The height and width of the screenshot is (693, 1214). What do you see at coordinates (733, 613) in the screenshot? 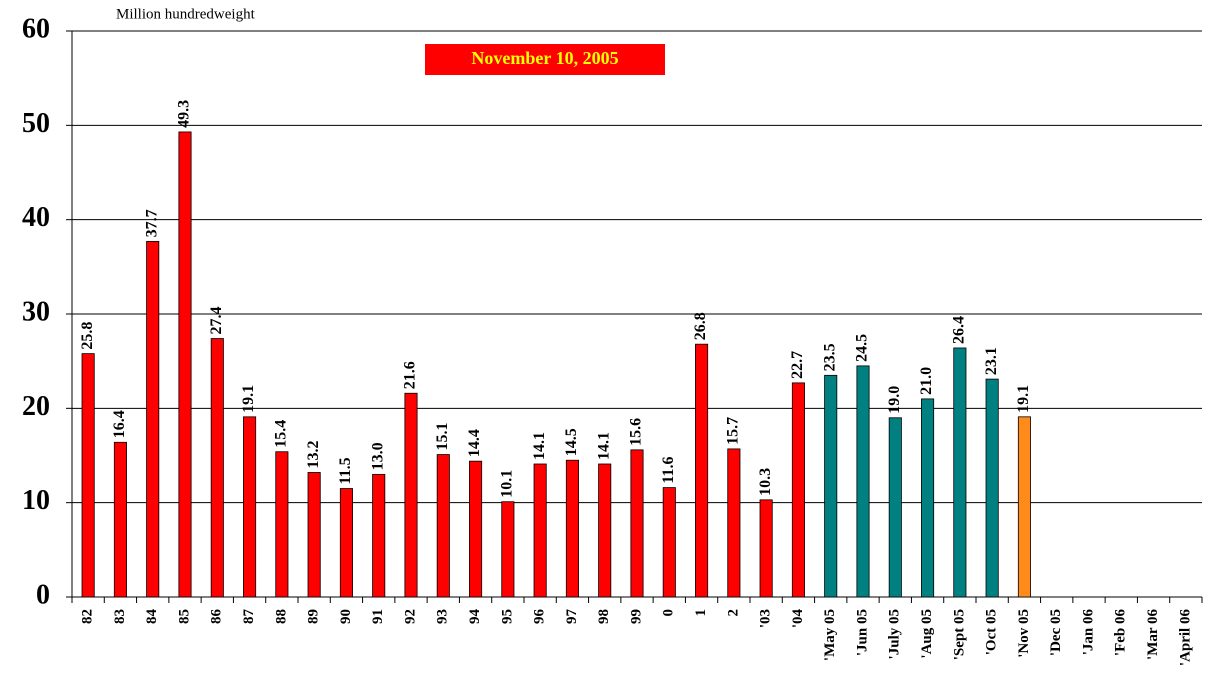
I see `x-tick-label: 2` at bounding box center [733, 613].